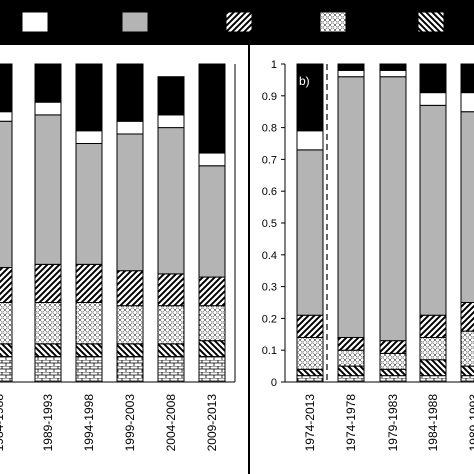 The image size is (474, 474). I want to click on bar-a-1999-2003-black, so click(130, 92).